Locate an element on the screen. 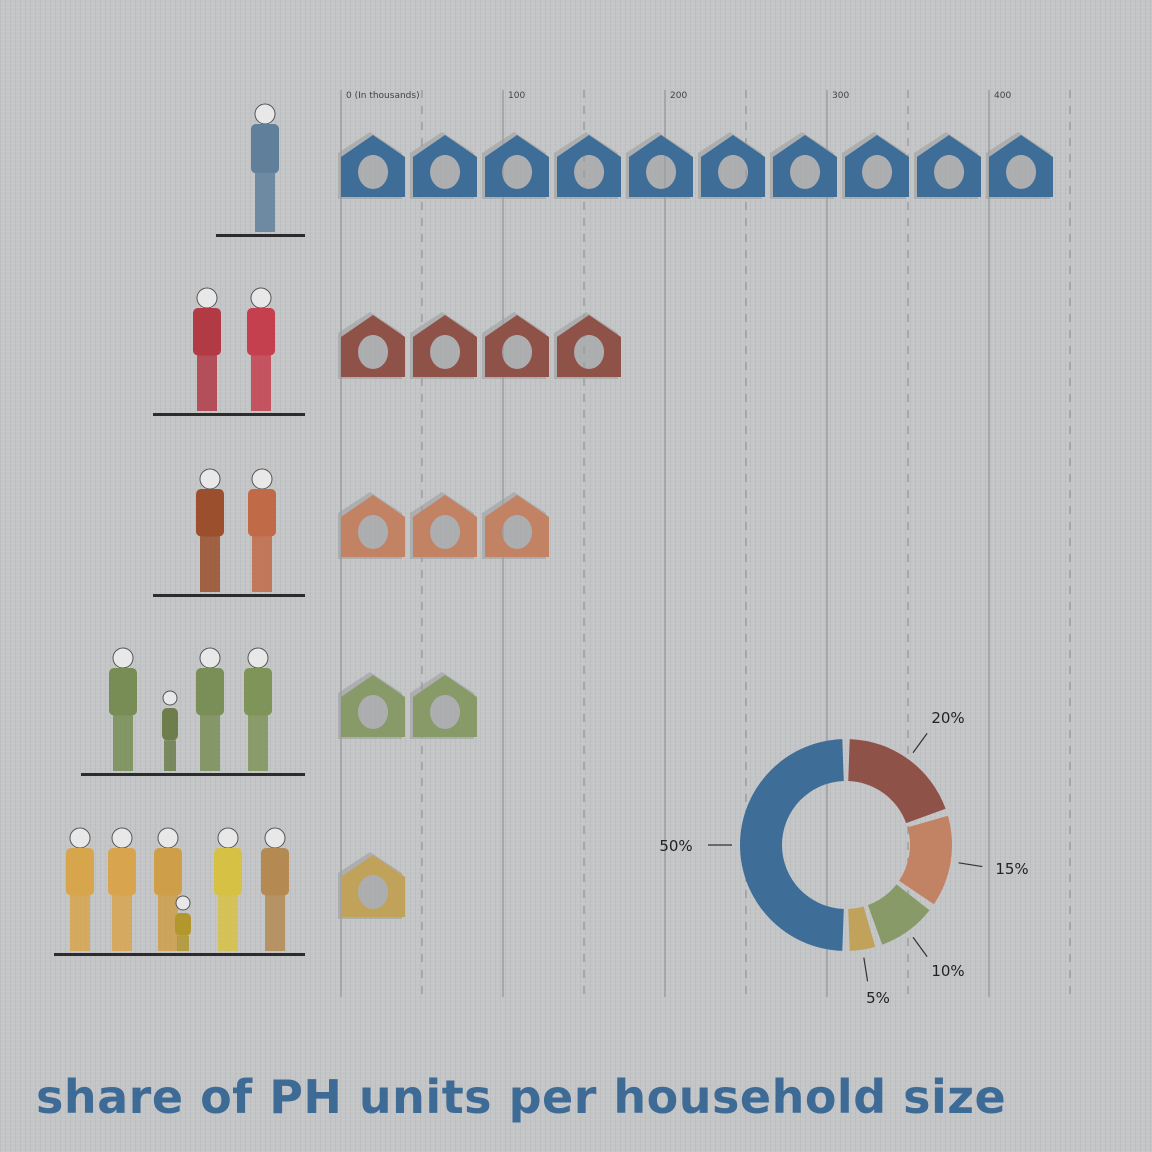 This screenshot has width=1152, height=1152. donut-label: 50% is located at coordinates (675, 846).